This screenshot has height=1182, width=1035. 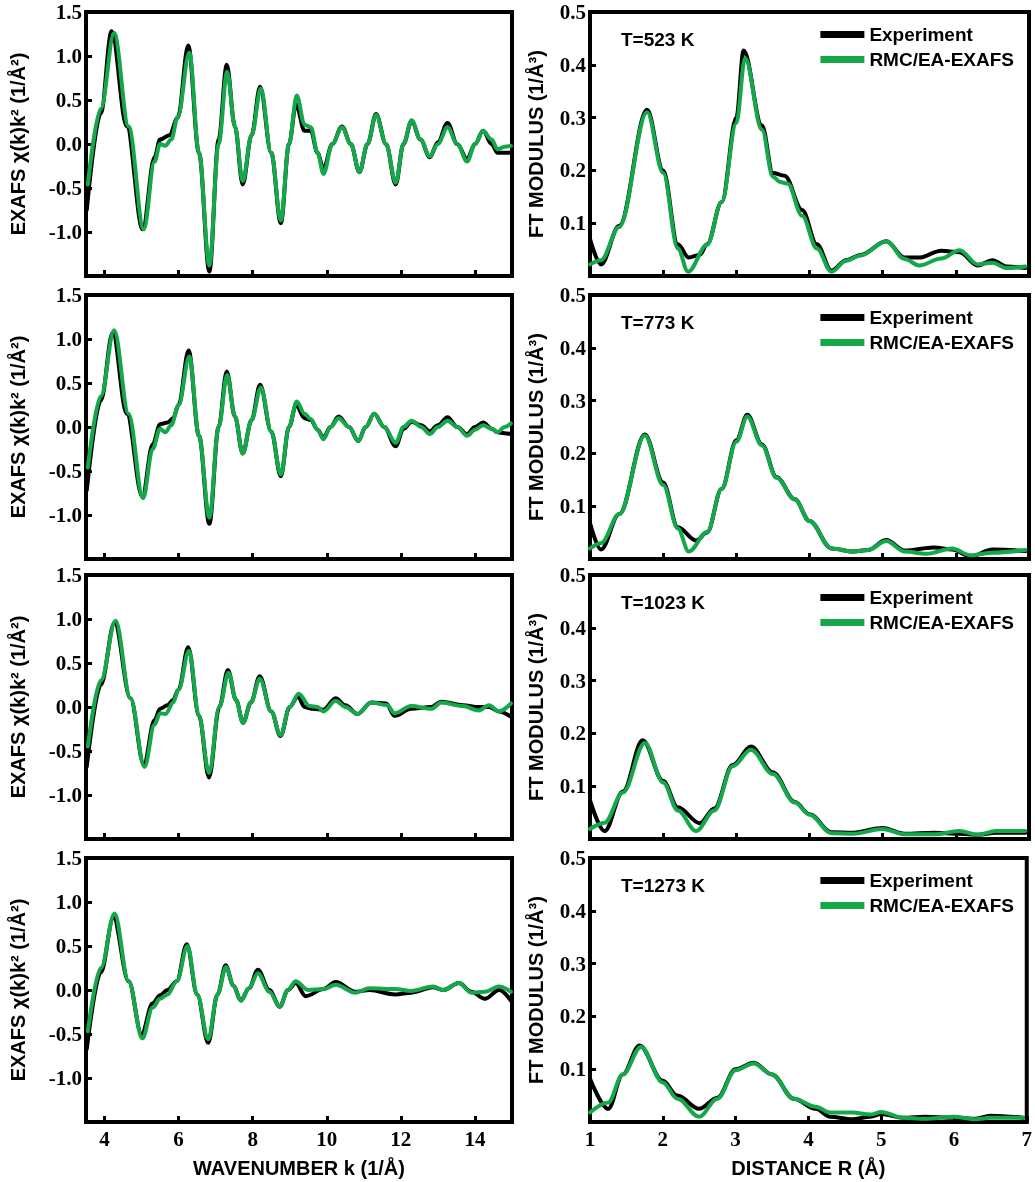 I want to click on x-tick-label: 14, so click(x=475, y=1138).